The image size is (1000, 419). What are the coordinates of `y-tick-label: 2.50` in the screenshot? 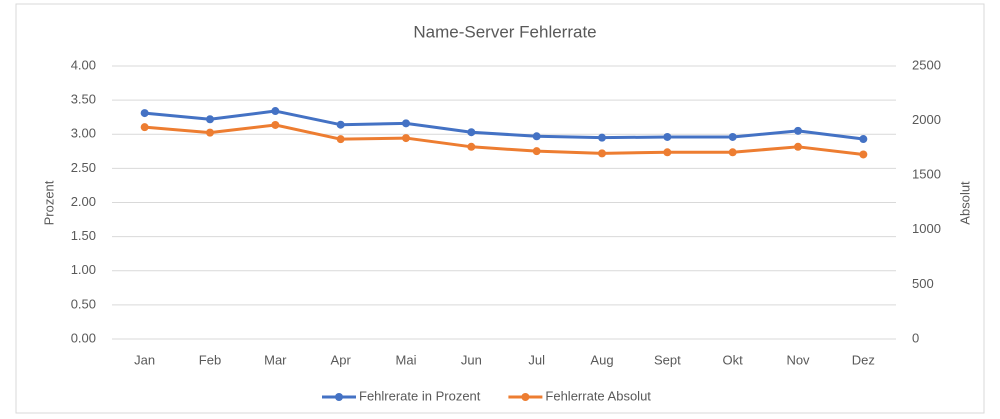 It's located at (83, 167).